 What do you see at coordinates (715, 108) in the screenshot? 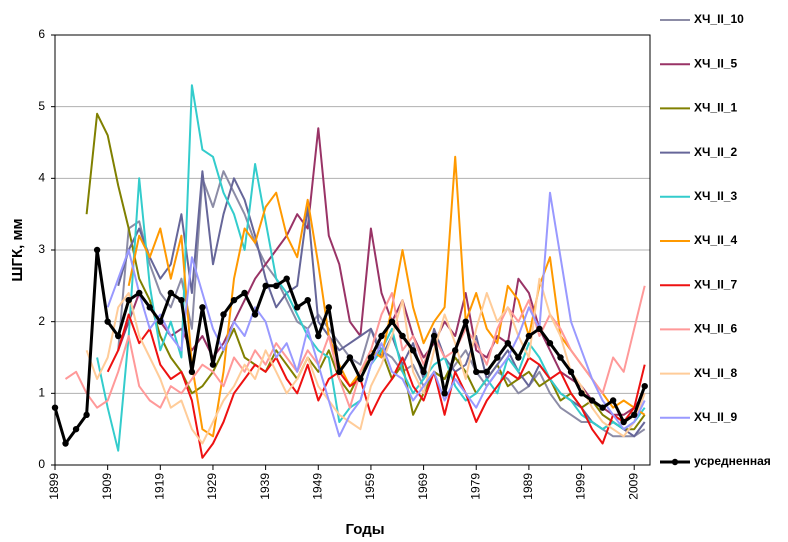
I see `legend-label: ХЧ_II_1` at bounding box center [715, 108].